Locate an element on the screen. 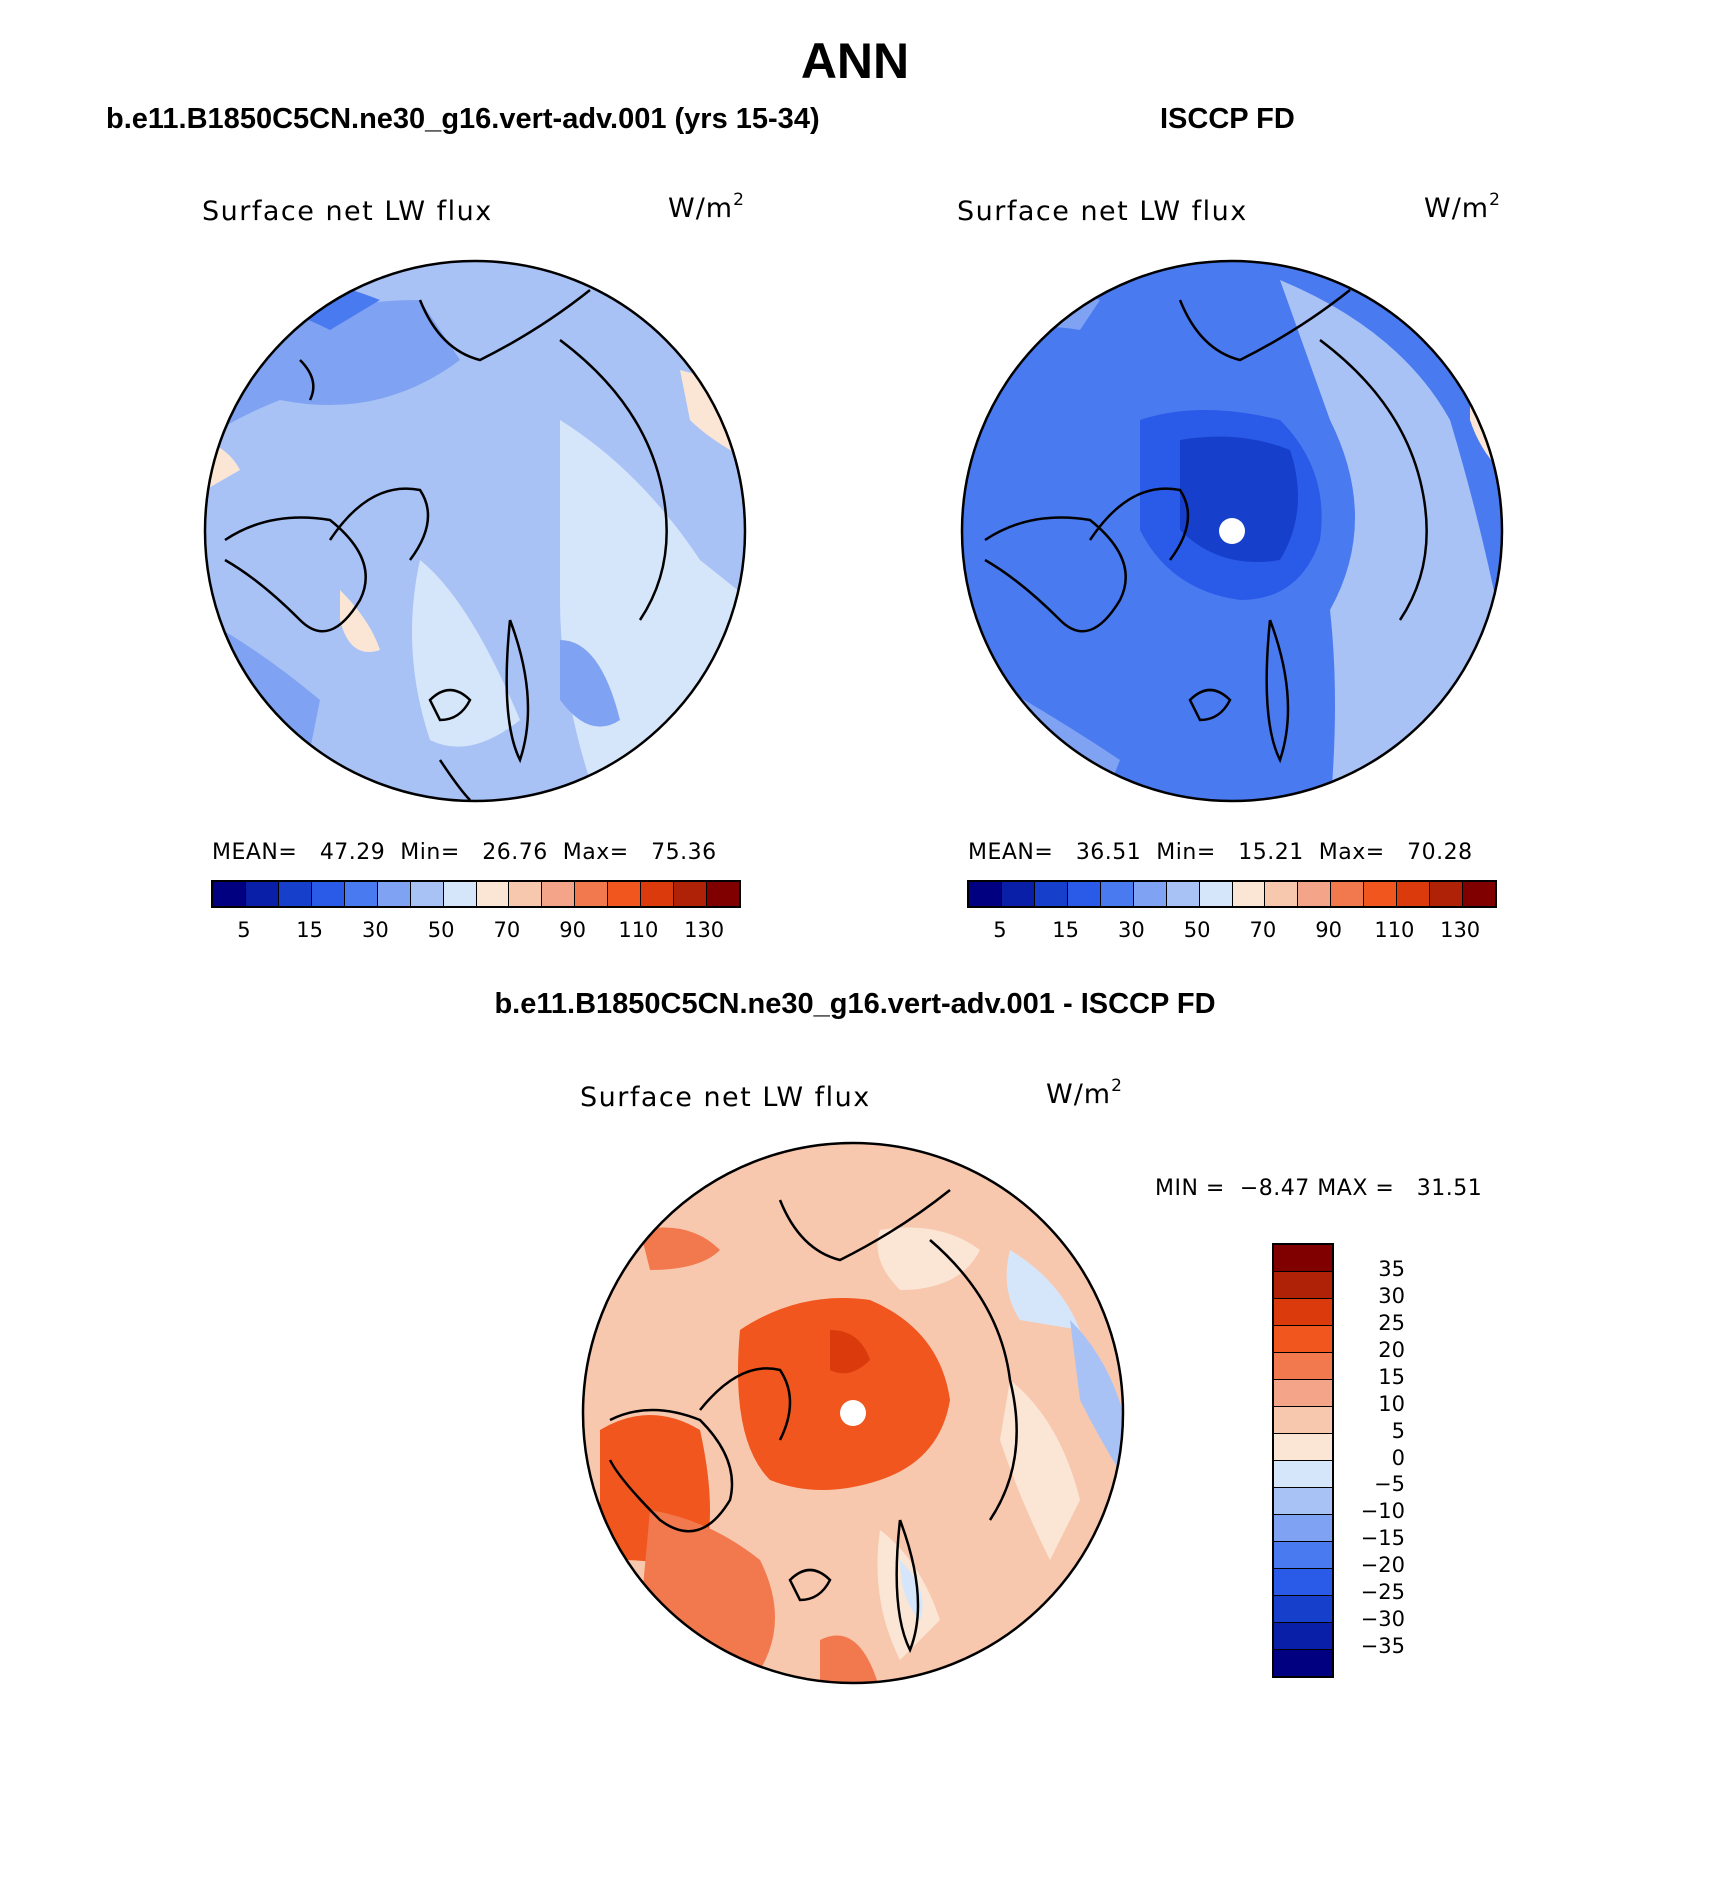  colorbar-tick-label: −35 is located at coordinates (1382, 1646).